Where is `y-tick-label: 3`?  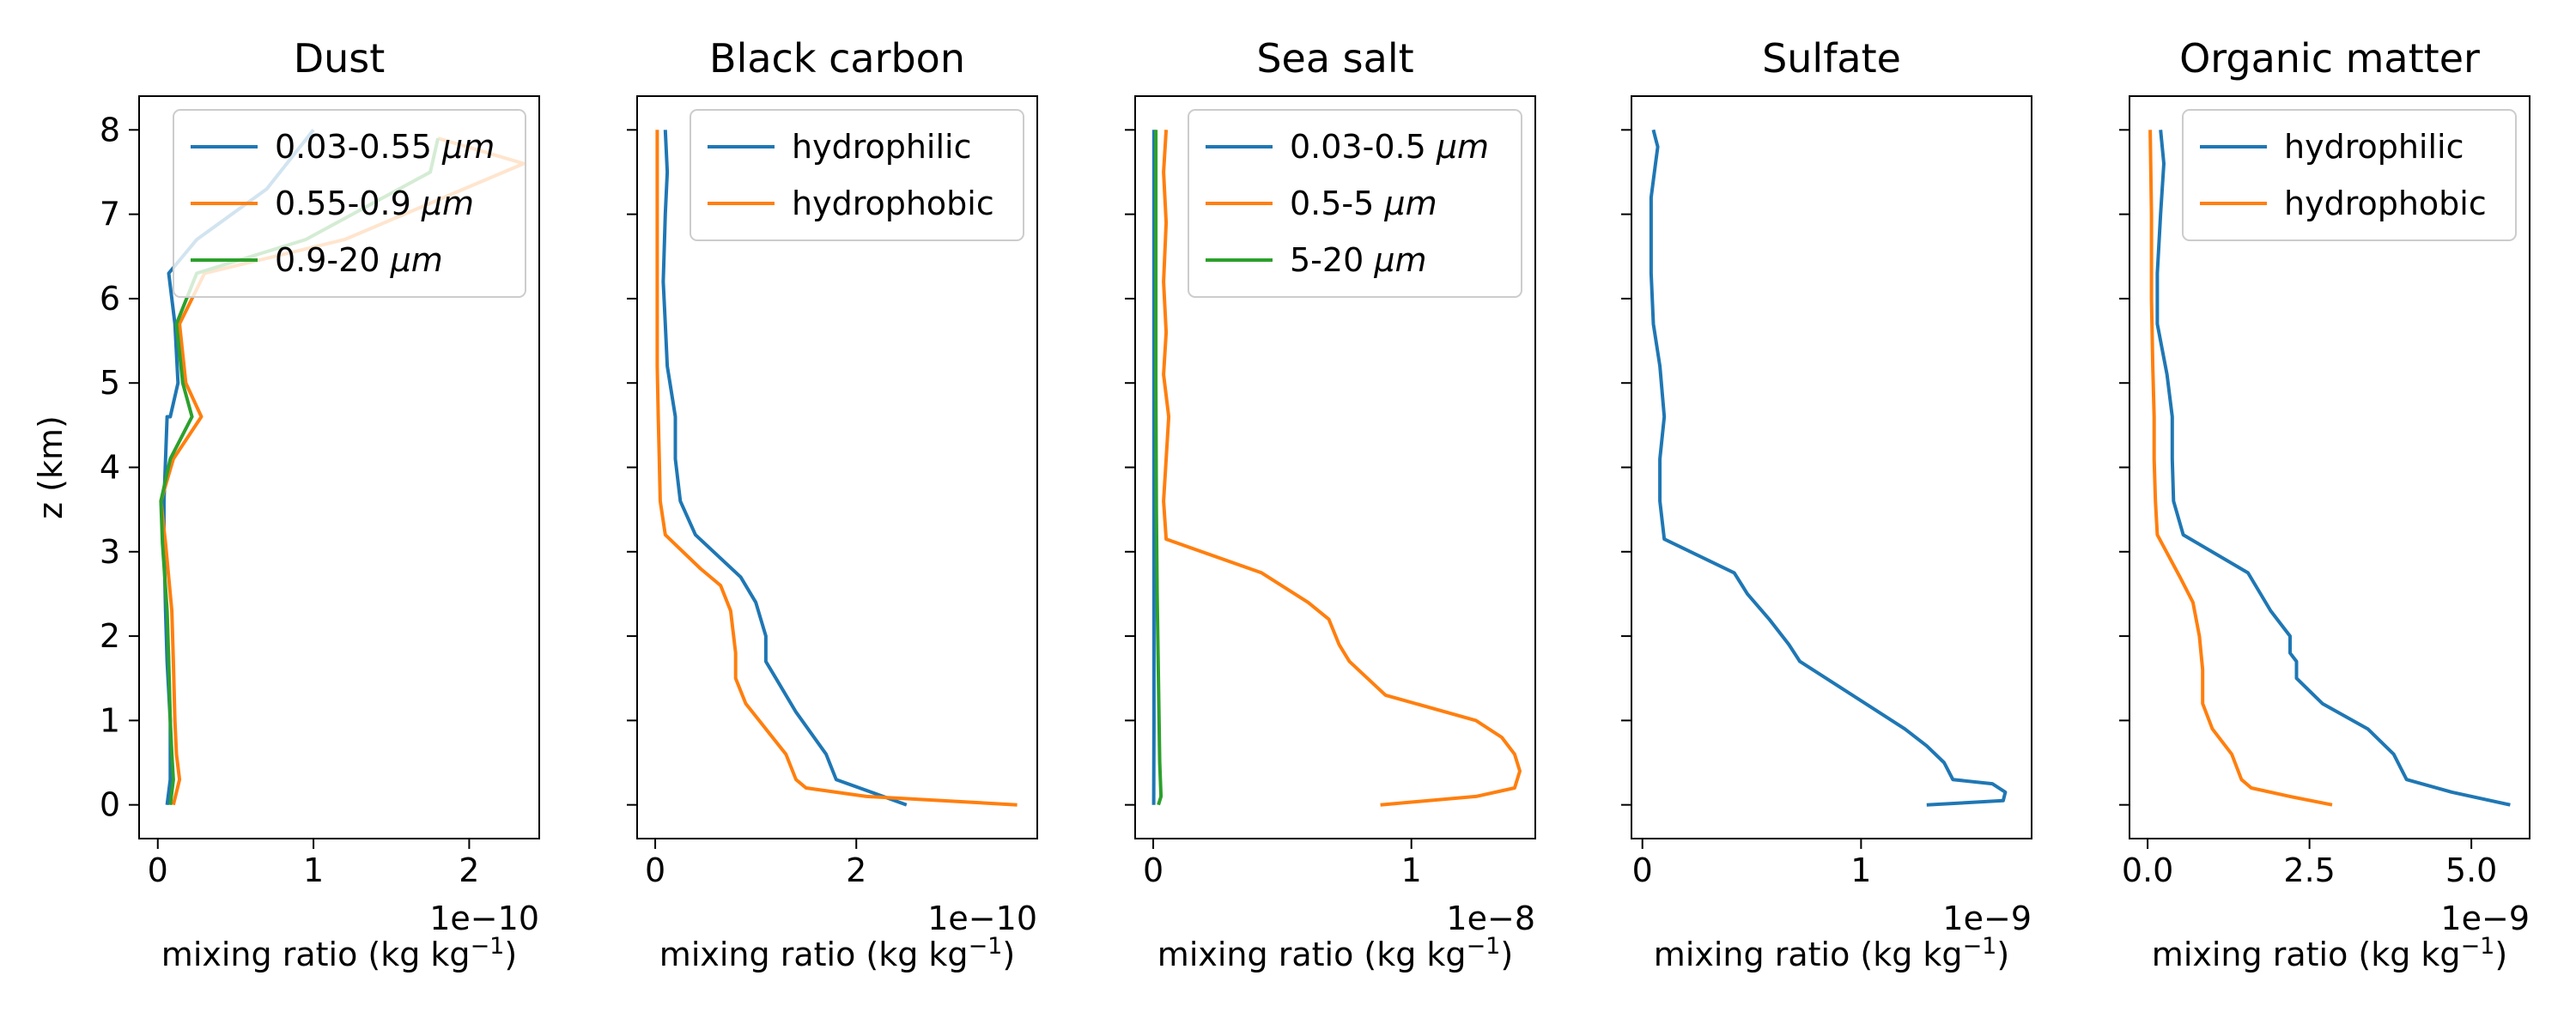 y-tick-label: 3 is located at coordinates (110, 552).